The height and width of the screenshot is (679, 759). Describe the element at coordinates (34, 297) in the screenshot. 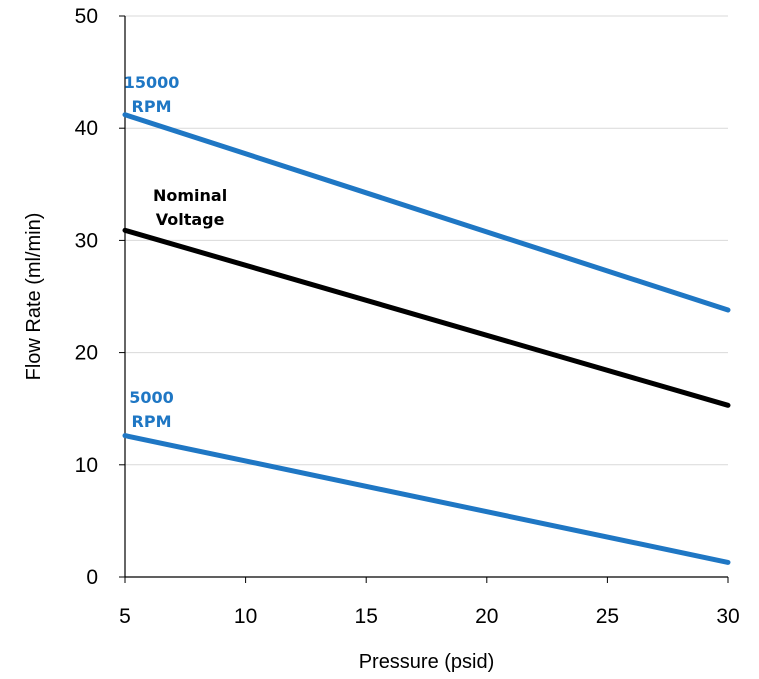

I see `y-axis-title: Flow Rate (ml/min)` at that location.